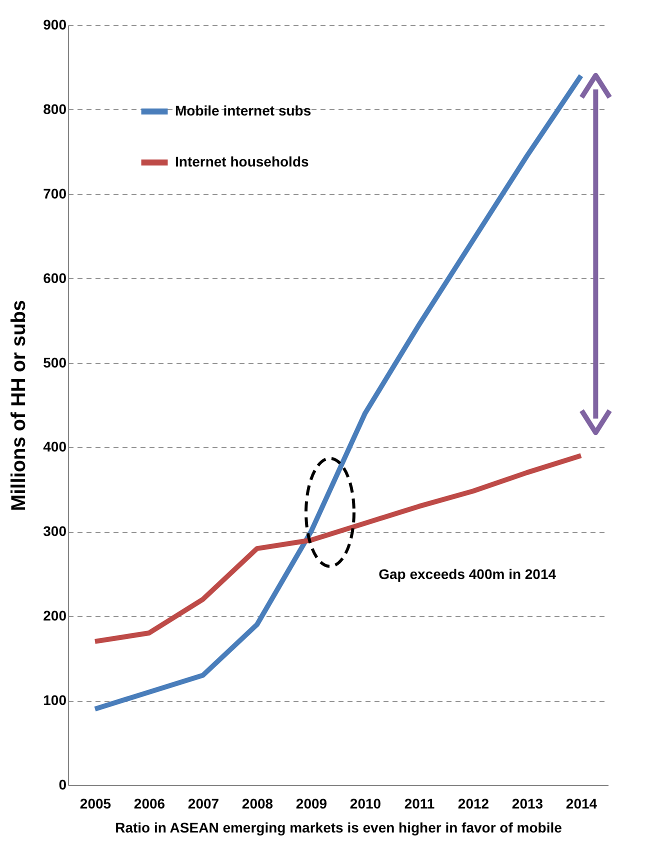  What do you see at coordinates (55, 446) in the screenshot?
I see `y-tick-label: 400` at bounding box center [55, 446].